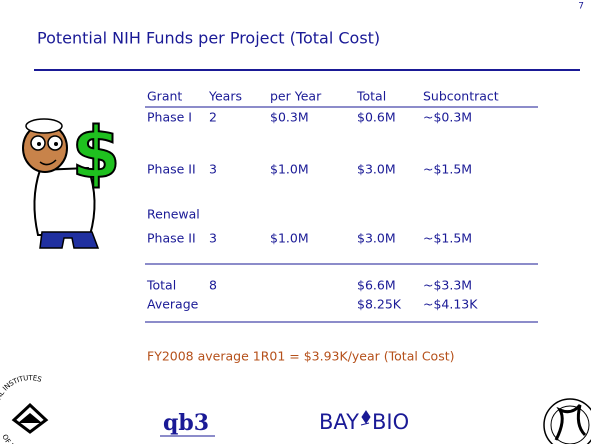  Describe the element at coordinates (461, 96) in the screenshot. I see `column-header: Subcontract` at that location.